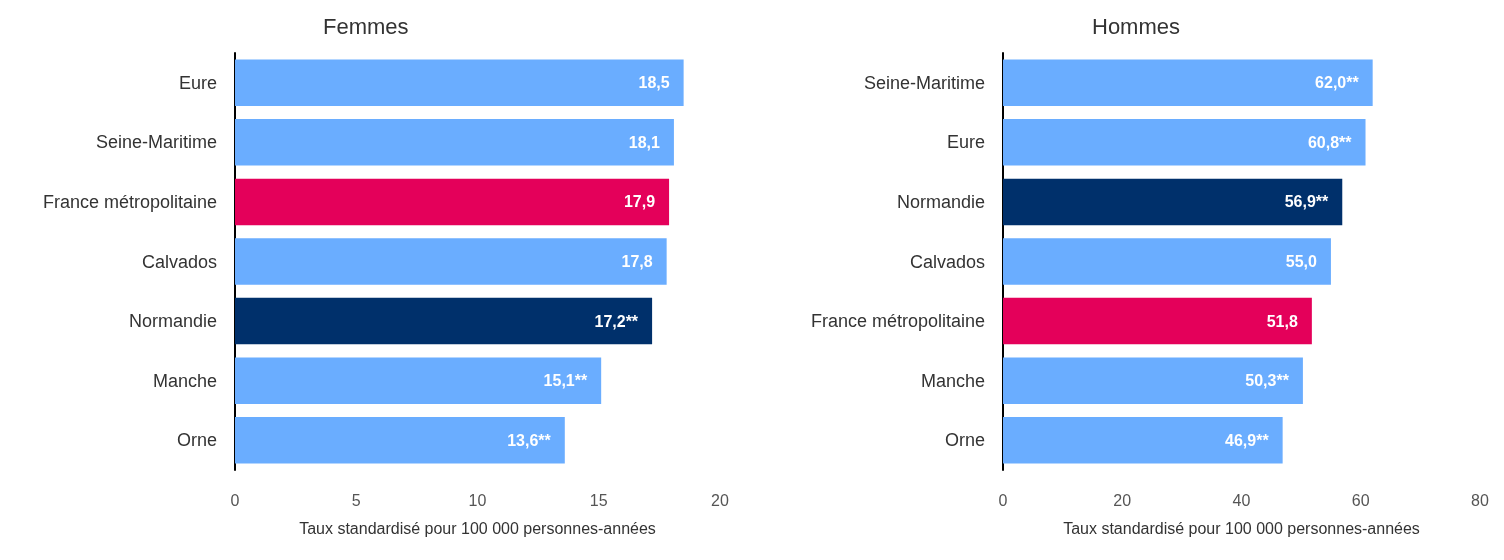  Describe the element at coordinates (1480, 500) in the screenshot. I see `x-tick-label: 80` at that location.